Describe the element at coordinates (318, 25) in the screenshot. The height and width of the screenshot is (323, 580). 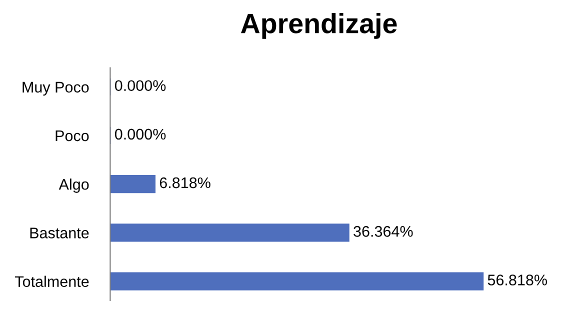
I see `chart-title: Aprendizaje` at that location.